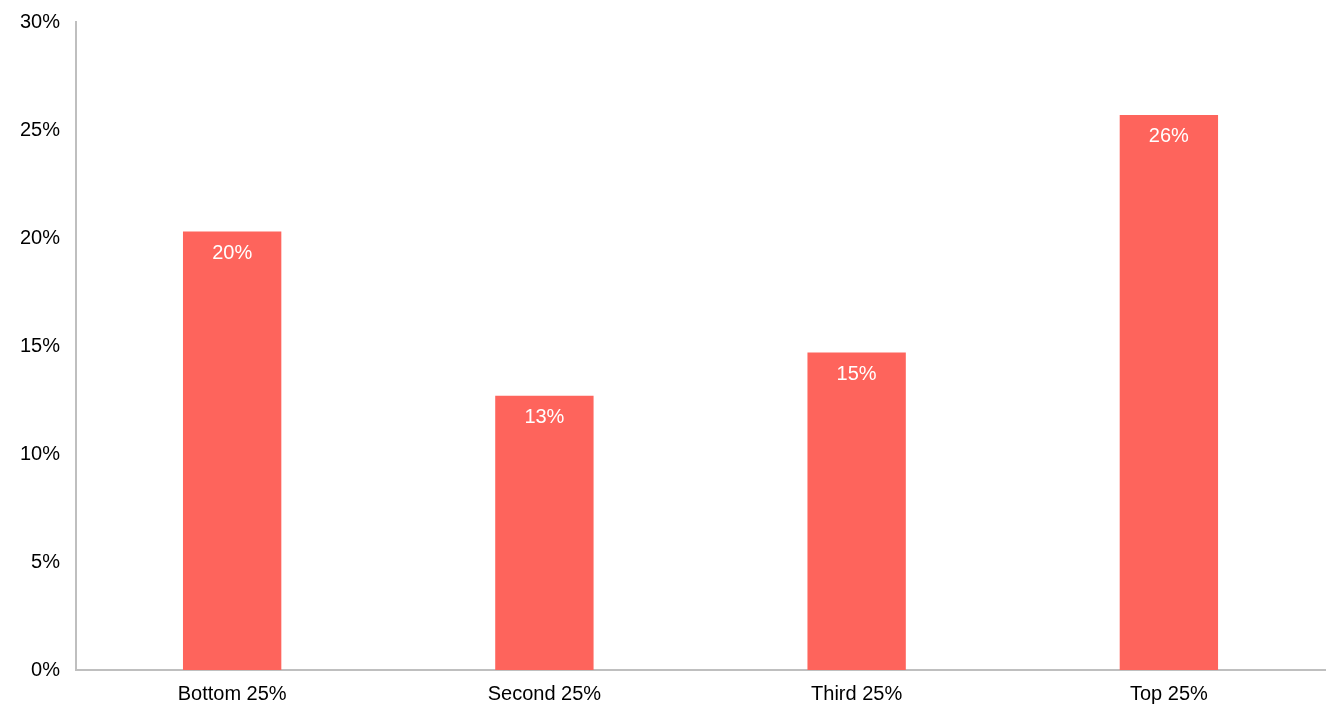  Describe the element at coordinates (40, 20) in the screenshot. I see `y-tick-label: 30%` at that location.